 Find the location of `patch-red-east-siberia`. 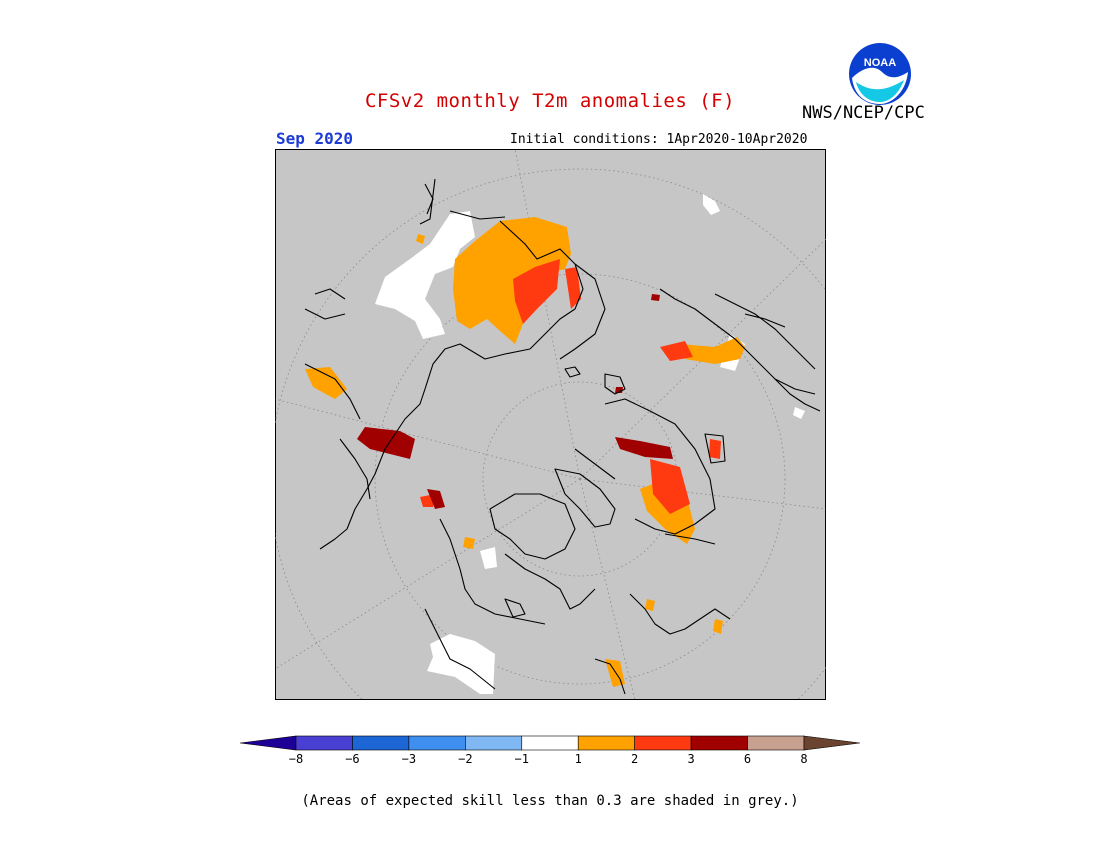

patch-red-east-siberia is located at coordinates (676, 351).